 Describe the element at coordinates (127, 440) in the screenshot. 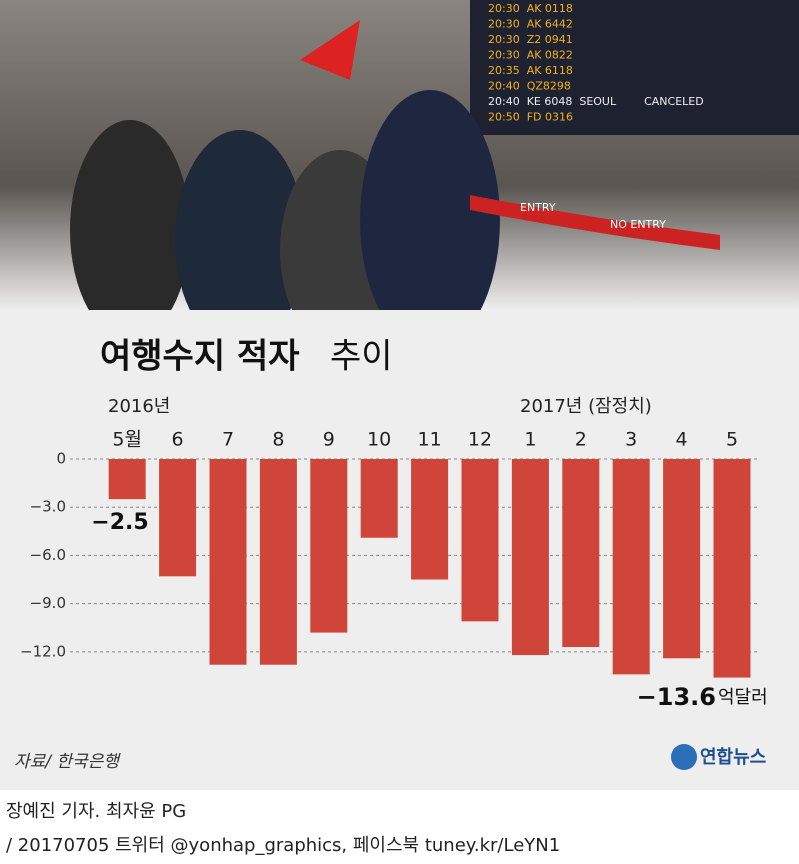

I see `x-tick-label: 5월` at that location.